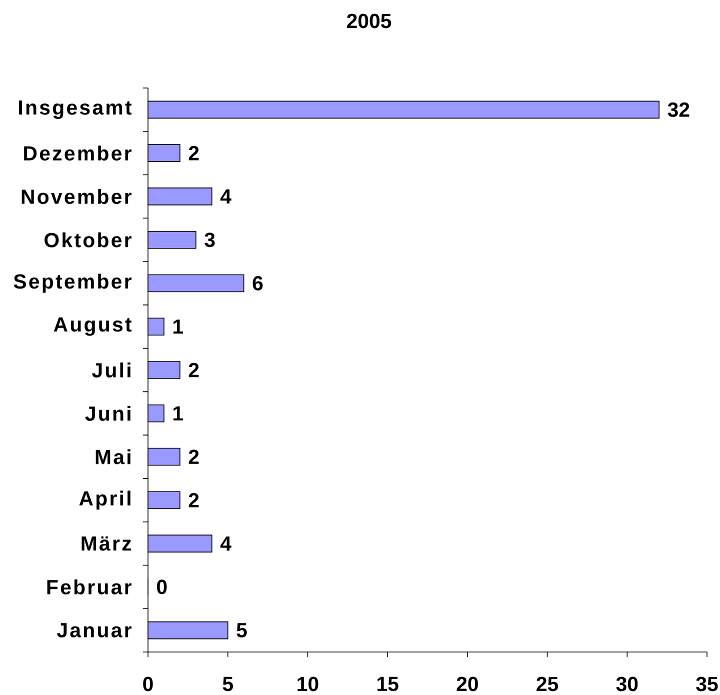 The image size is (720, 695). I want to click on y-tick-label: Juni, so click(107, 413).